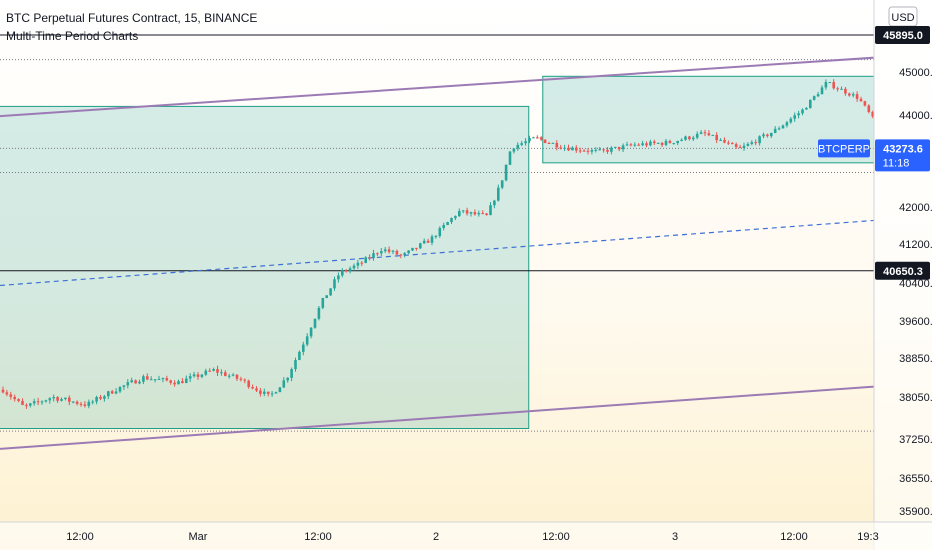 This screenshot has width=932, height=550. Describe the element at coordinates (436, 537) in the screenshot. I see `x-tick-label: 2` at that location.